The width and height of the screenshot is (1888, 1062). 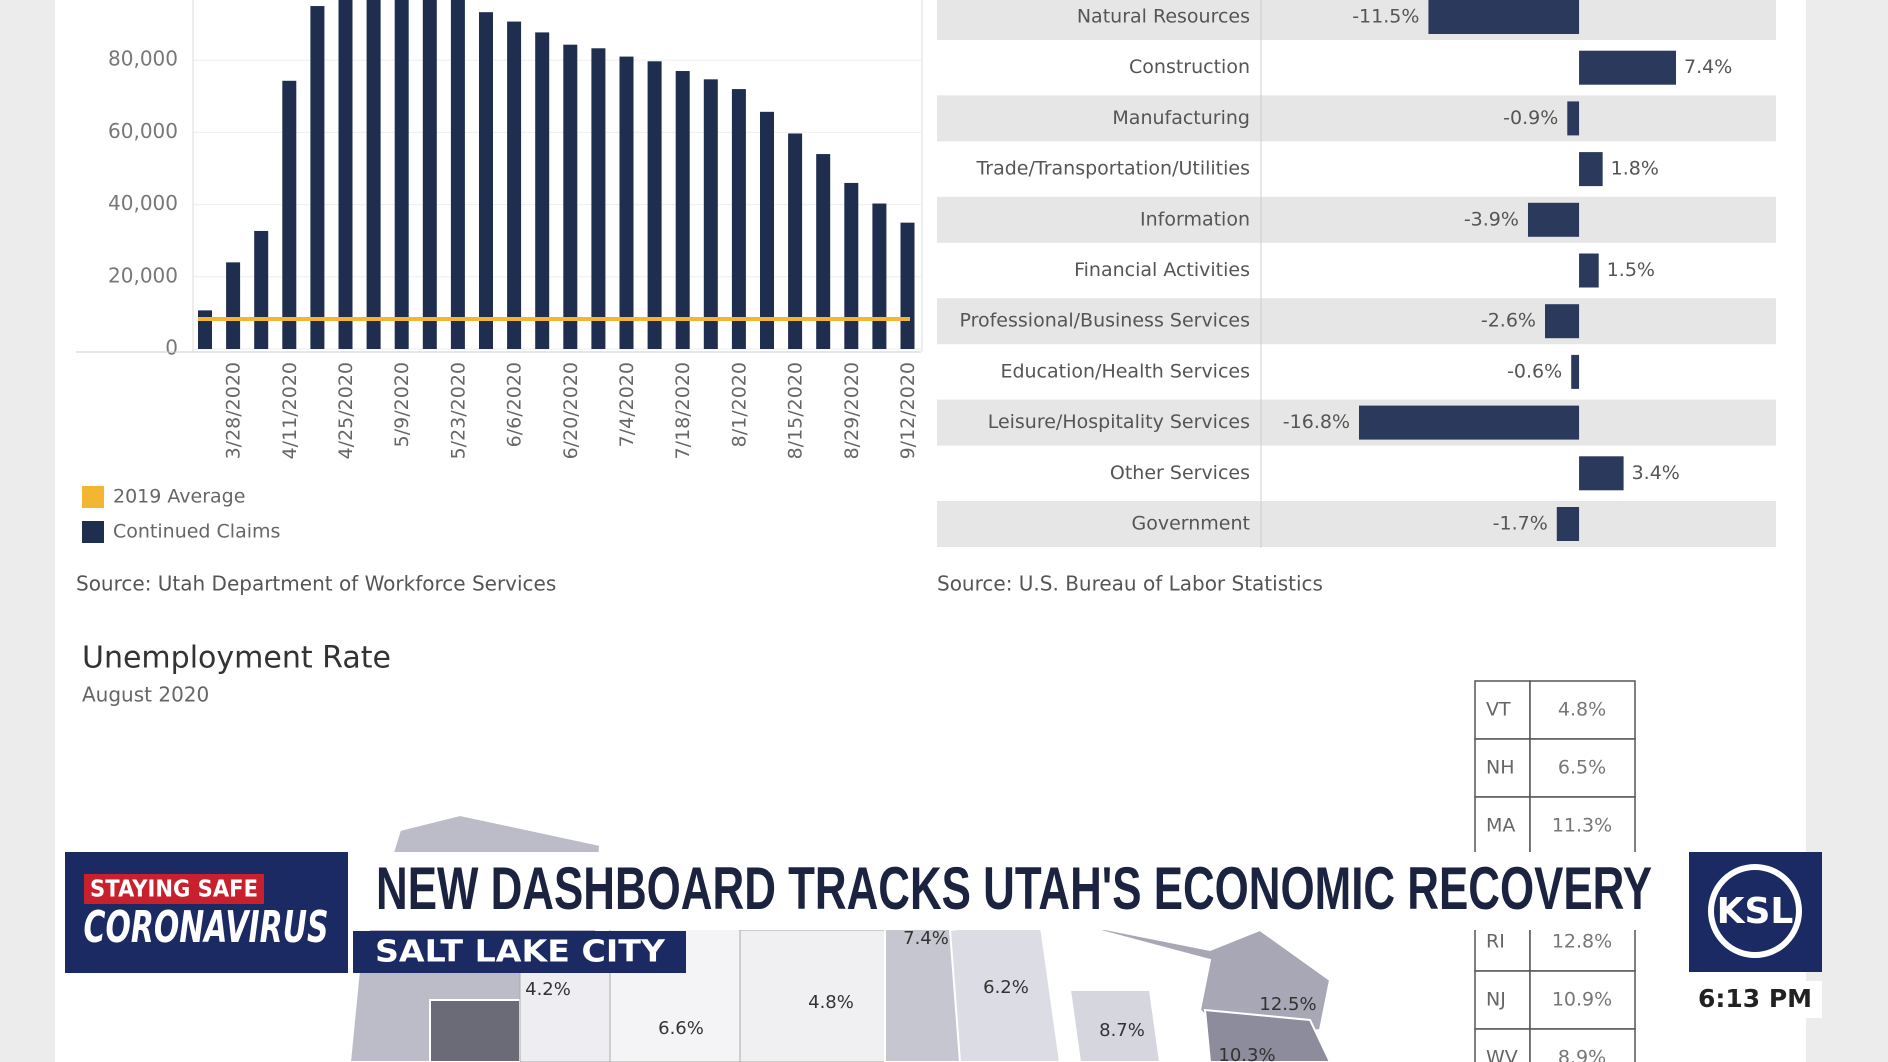 What do you see at coordinates (1631, 270) in the screenshot?
I see `value-label: 1.5%` at bounding box center [1631, 270].